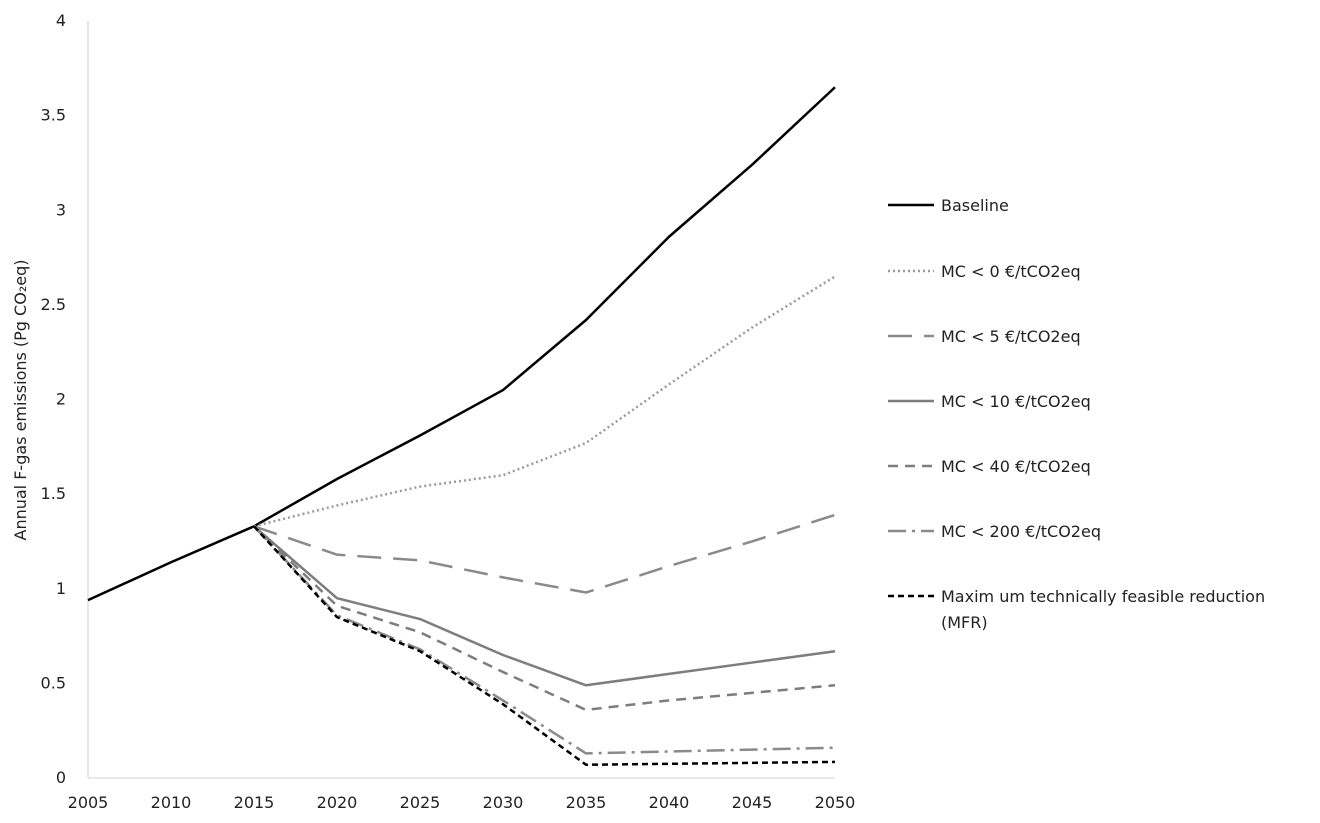  I want to click on y-tick-label: 1.5, so click(53, 493).